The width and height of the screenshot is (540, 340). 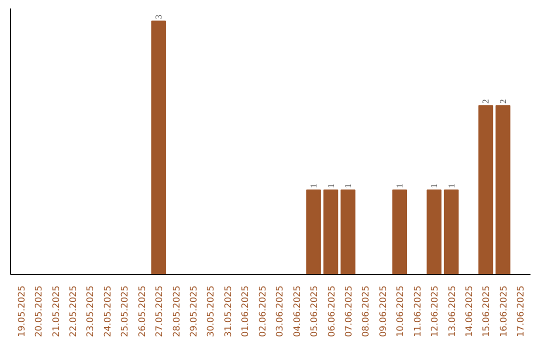 I want to click on x-tick-label: 22.05.2025, so click(x=73, y=312).